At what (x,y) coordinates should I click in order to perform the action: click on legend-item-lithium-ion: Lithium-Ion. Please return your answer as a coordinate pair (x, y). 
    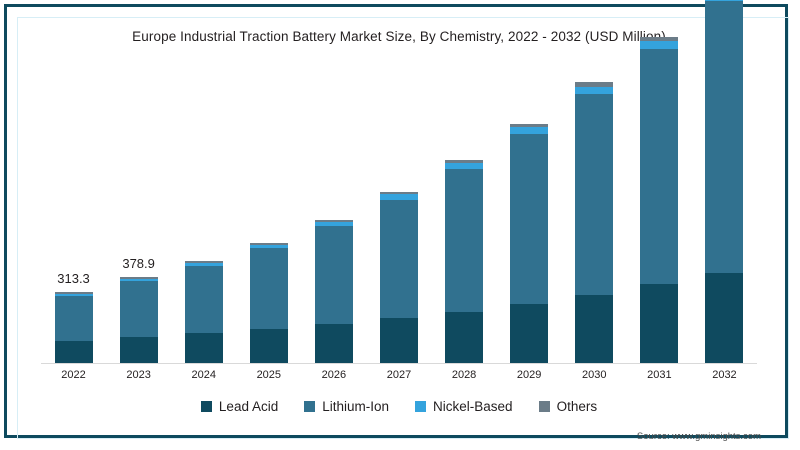
    Looking at the image, I should click on (346, 406).